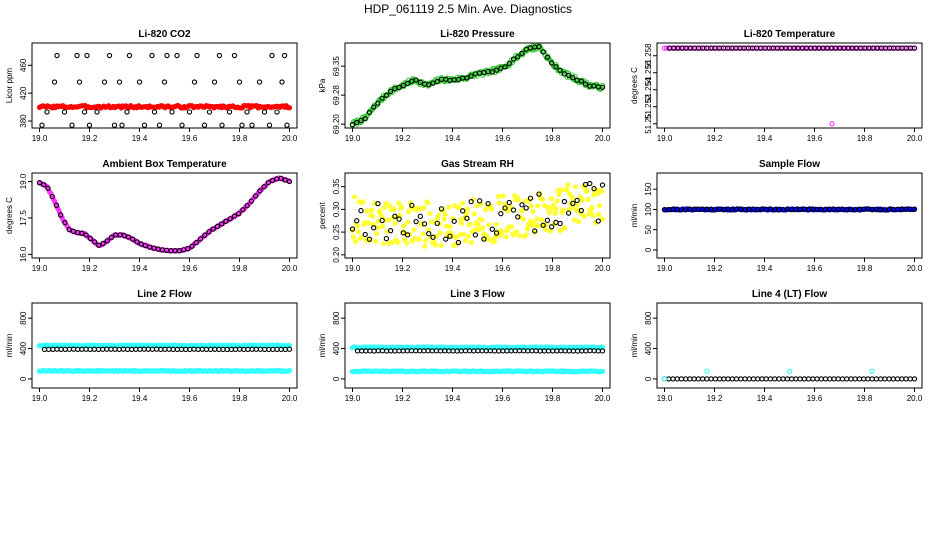 This screenshot has height=540, width=936. I want to click on x-tick-label: 19.0, so click(353, 398).